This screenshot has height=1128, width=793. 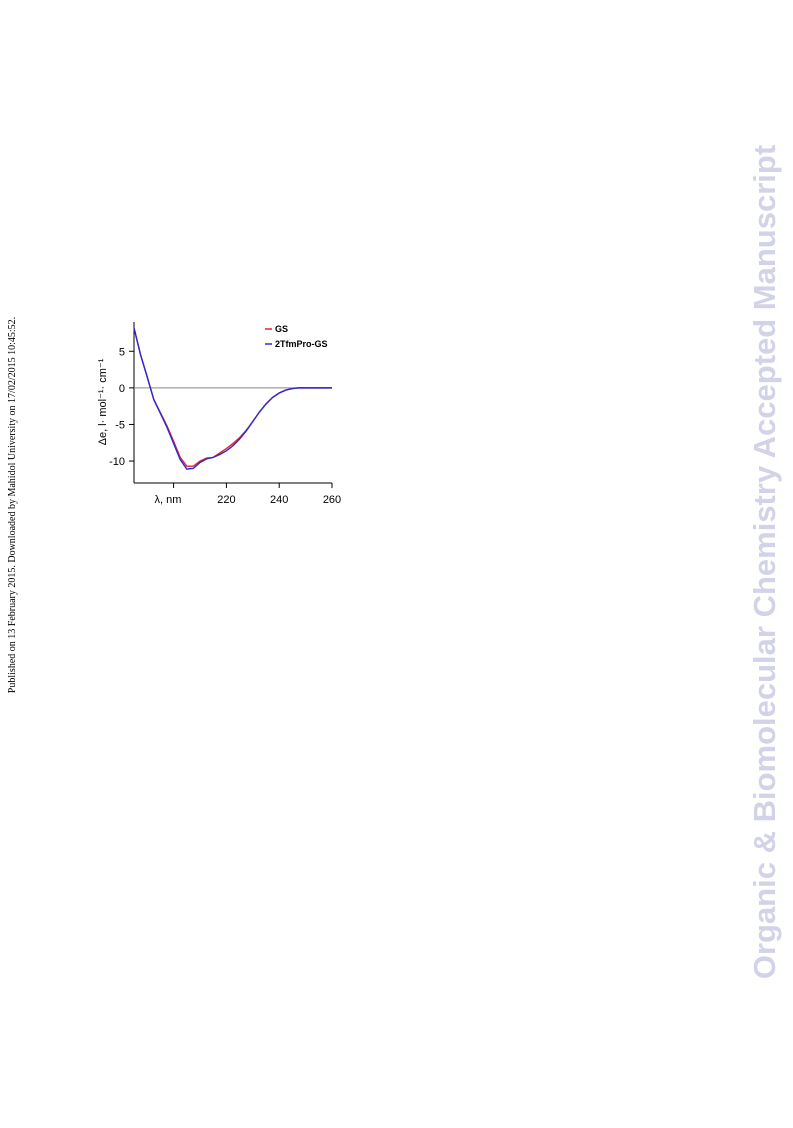 What do you see at coordinates (168, 500) in the screenshot?
I see `x-axis-label: λ, nm` at bounding box center [168, 500].